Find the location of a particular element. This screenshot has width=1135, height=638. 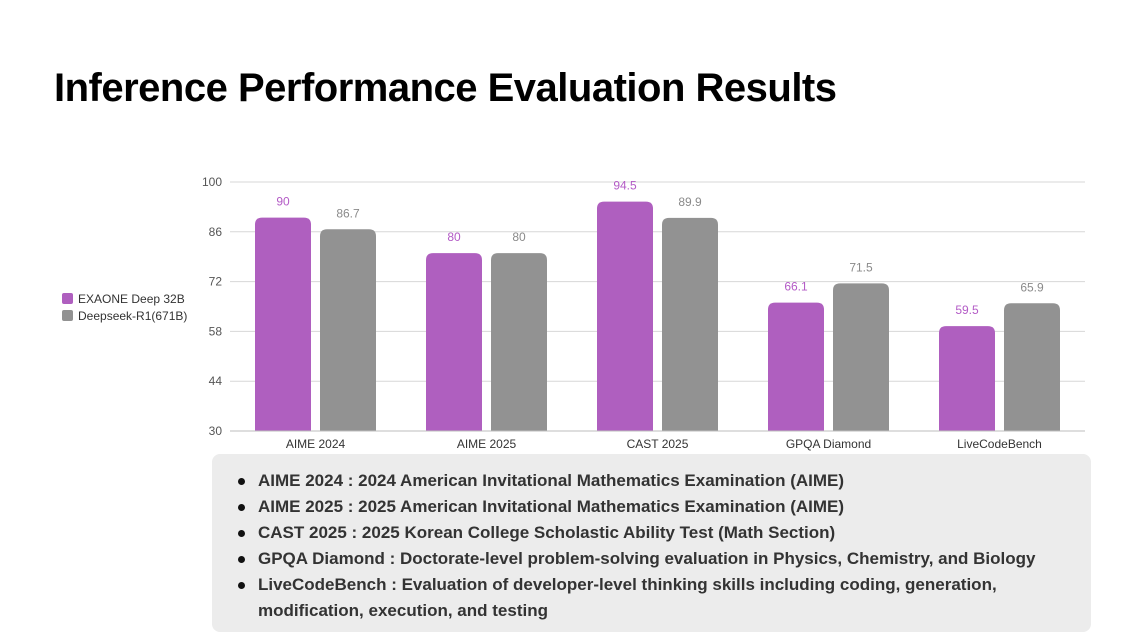

chart-legend: EXAONE Deep 32B Deepseek-R1(671B) is located at coordinates (124, 307).